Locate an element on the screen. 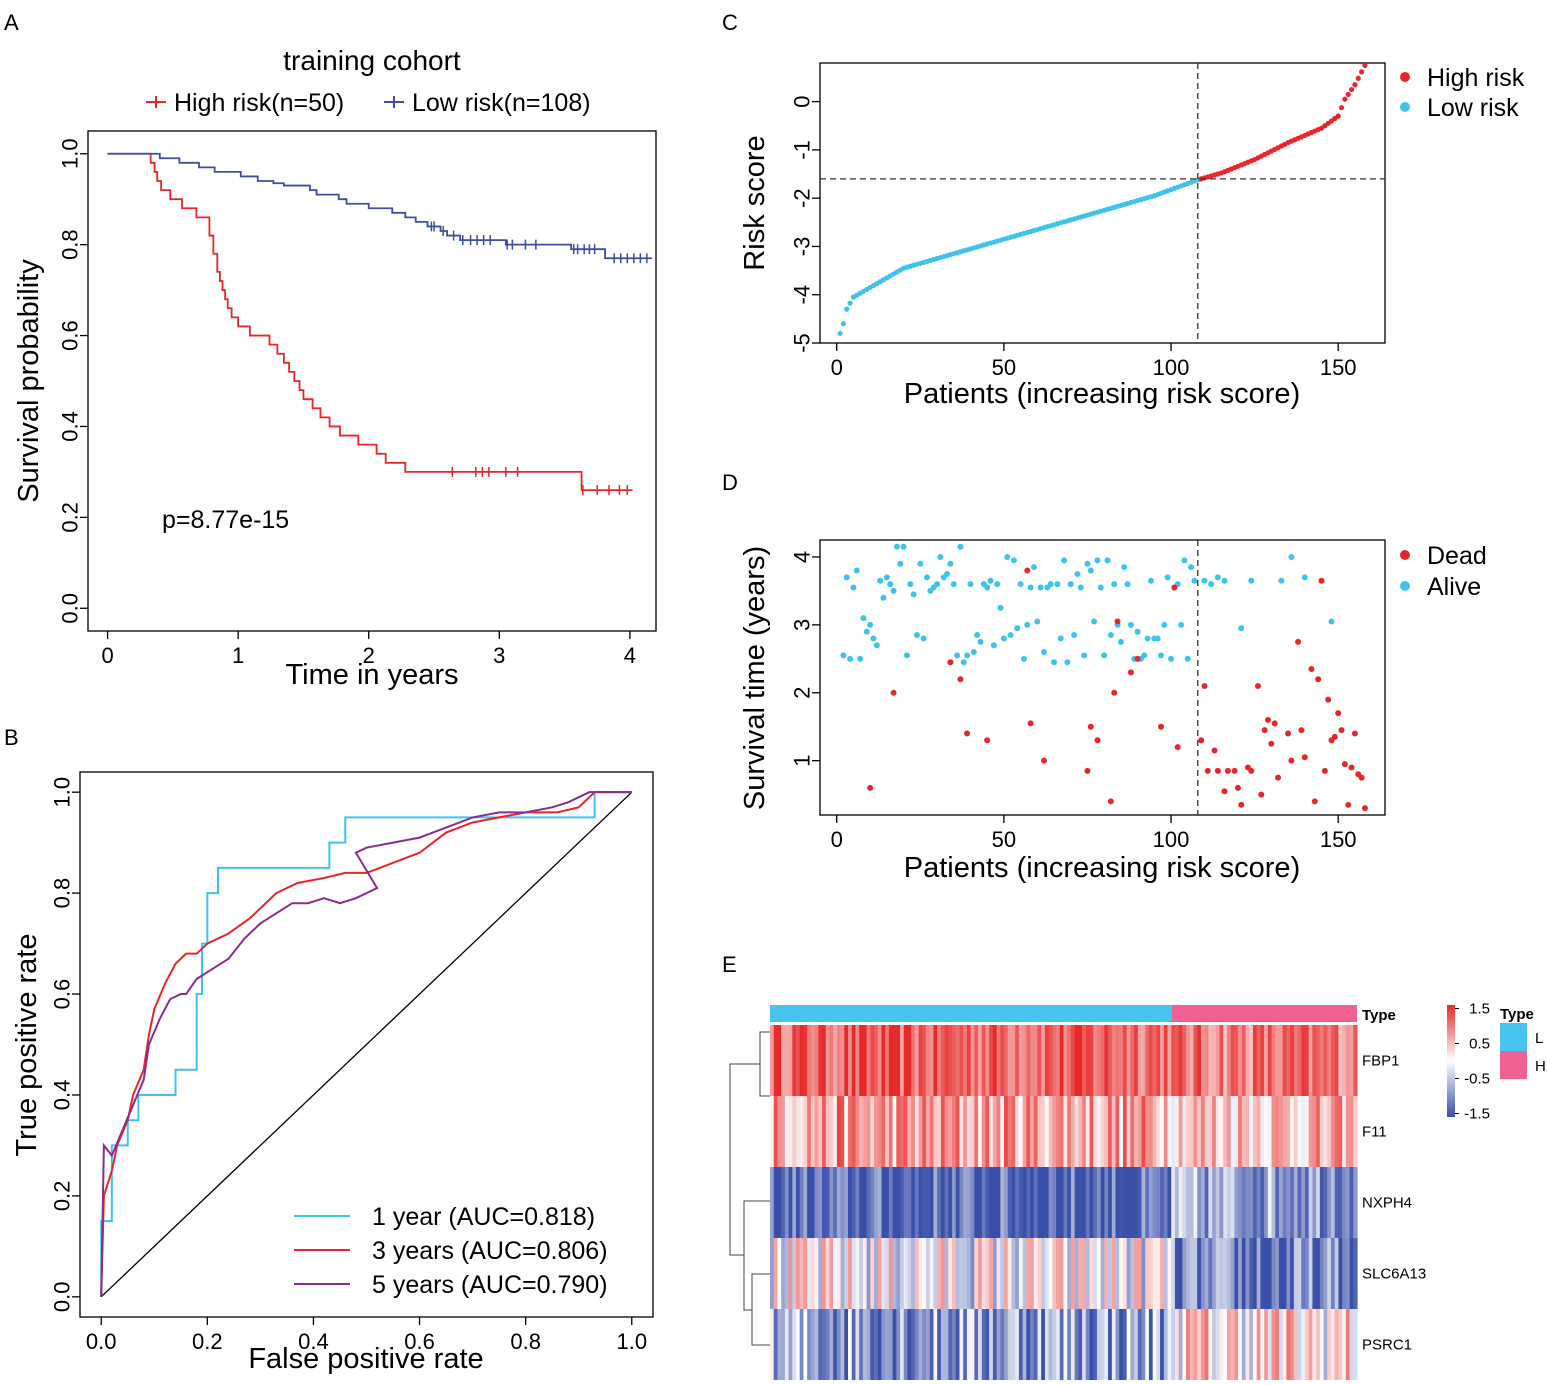 The image size is (1547, 1385). gene-label-f11: F11 is located at coordinates (1374, 1132).